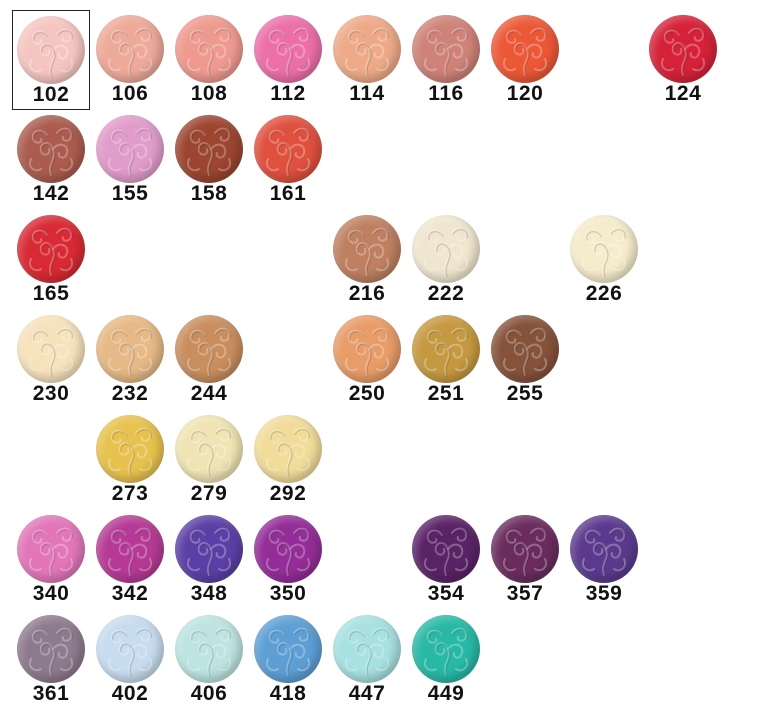 This screenshot has width=772, height=710. I want to click on shade-swatch-226: 226, so click(604, 260).